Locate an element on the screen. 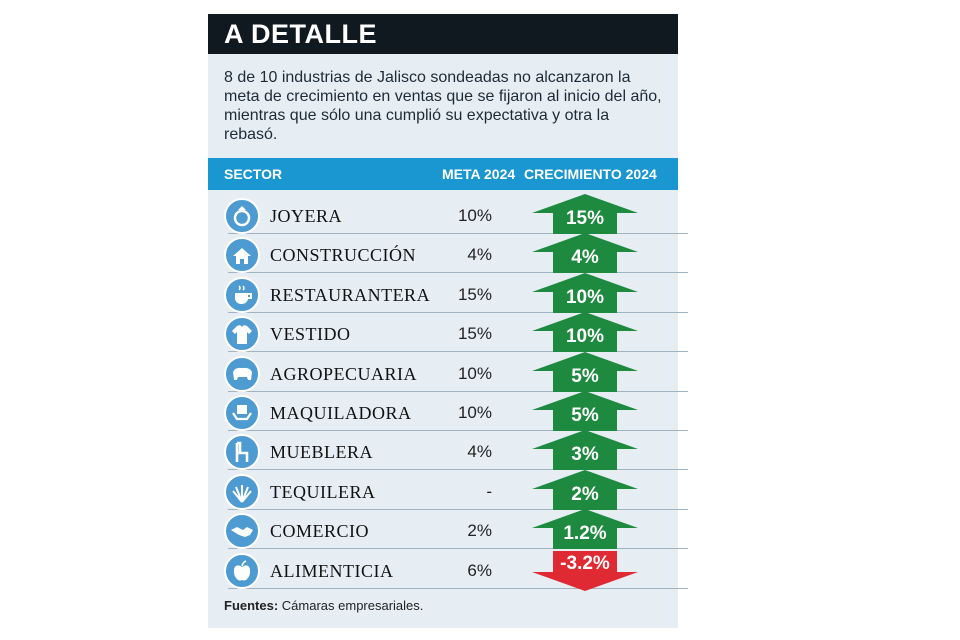  arrow-down-icon is located at coordinates (585, 570).